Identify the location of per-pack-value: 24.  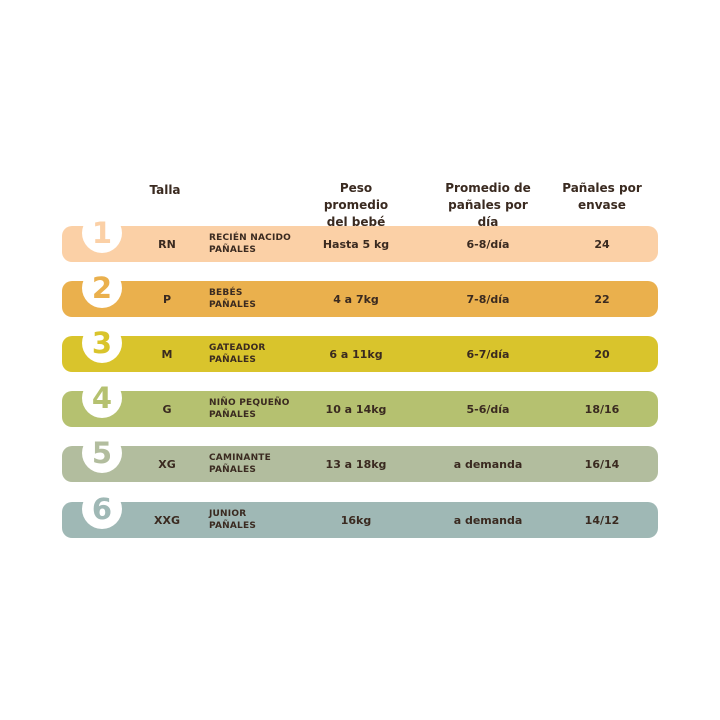
(602, 244).